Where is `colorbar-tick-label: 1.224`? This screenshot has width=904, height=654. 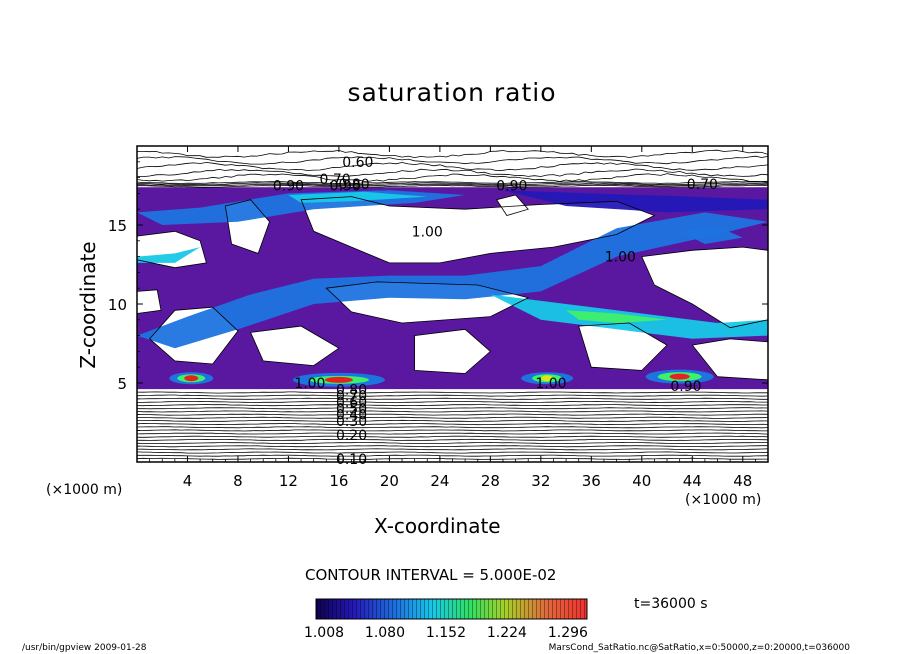 colorbar-tick-label: 1.224 is located at coordinates (507, 633).